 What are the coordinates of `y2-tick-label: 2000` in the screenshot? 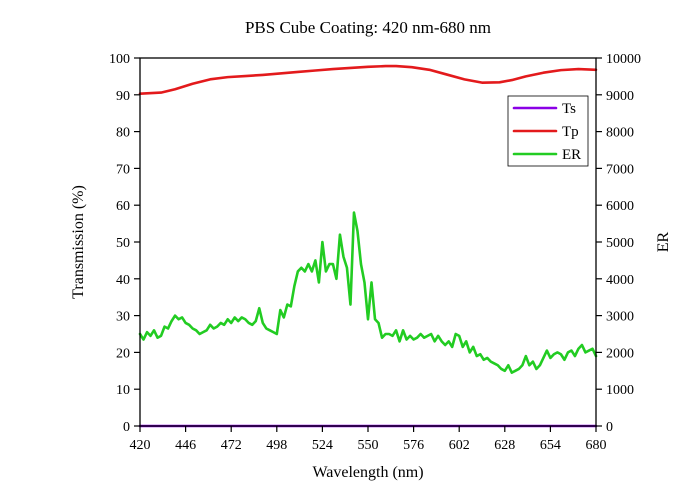 It's located at (620, 353).